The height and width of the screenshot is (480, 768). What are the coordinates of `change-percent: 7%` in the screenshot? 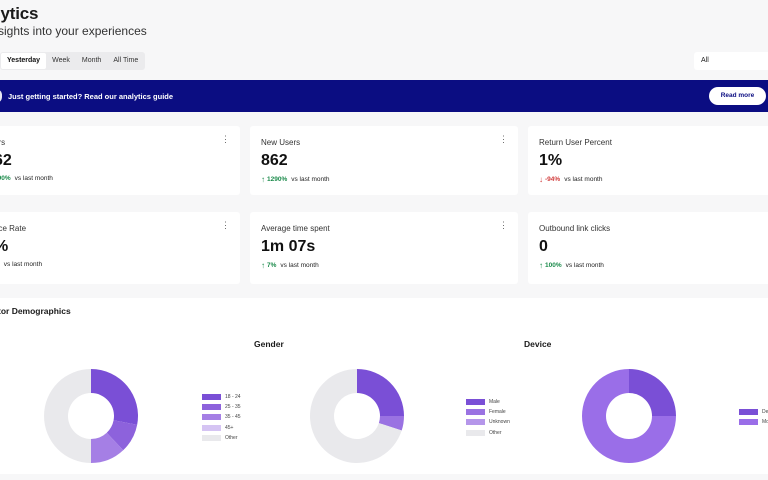 It's located at (272, 265).